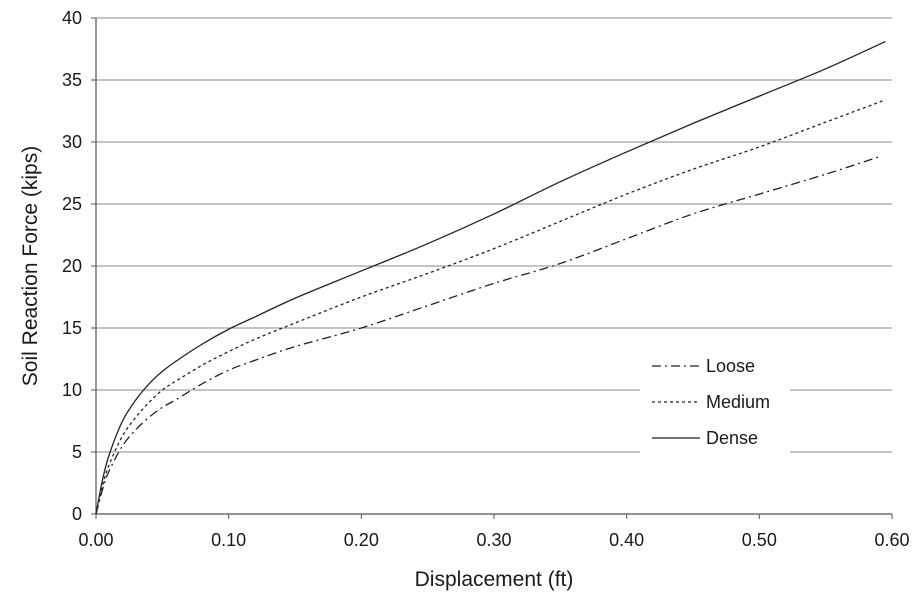 The width and height of the screenshot is (923, 594). Describe the element at coordinates (72, 142) in the screenshot. I see `y-tick-label: 30` at that location.